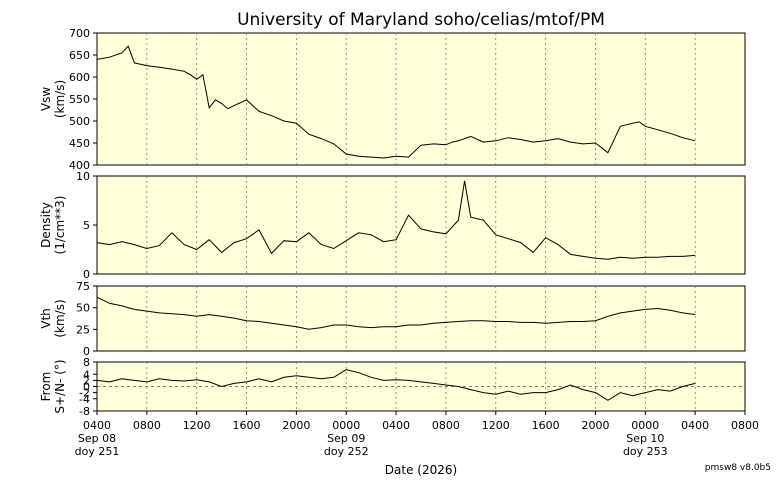 This screenshot has height=480, width=776. Describe the element at coordinates (84, 411) in the screenshot. I see `y-tick-label: -8` at that location.